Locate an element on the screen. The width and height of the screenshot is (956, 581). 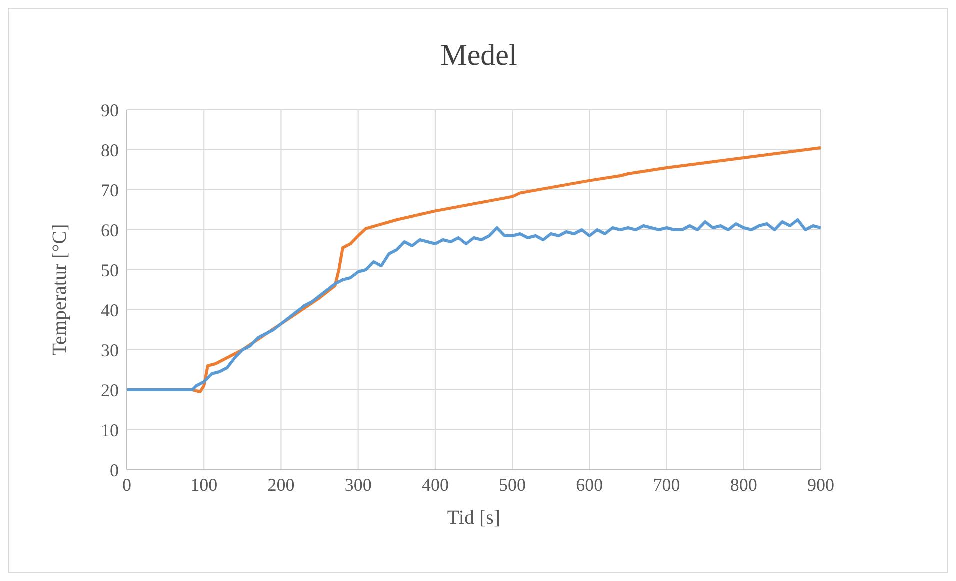
x-tick-label: 800 is located at coordinates (744, 484).